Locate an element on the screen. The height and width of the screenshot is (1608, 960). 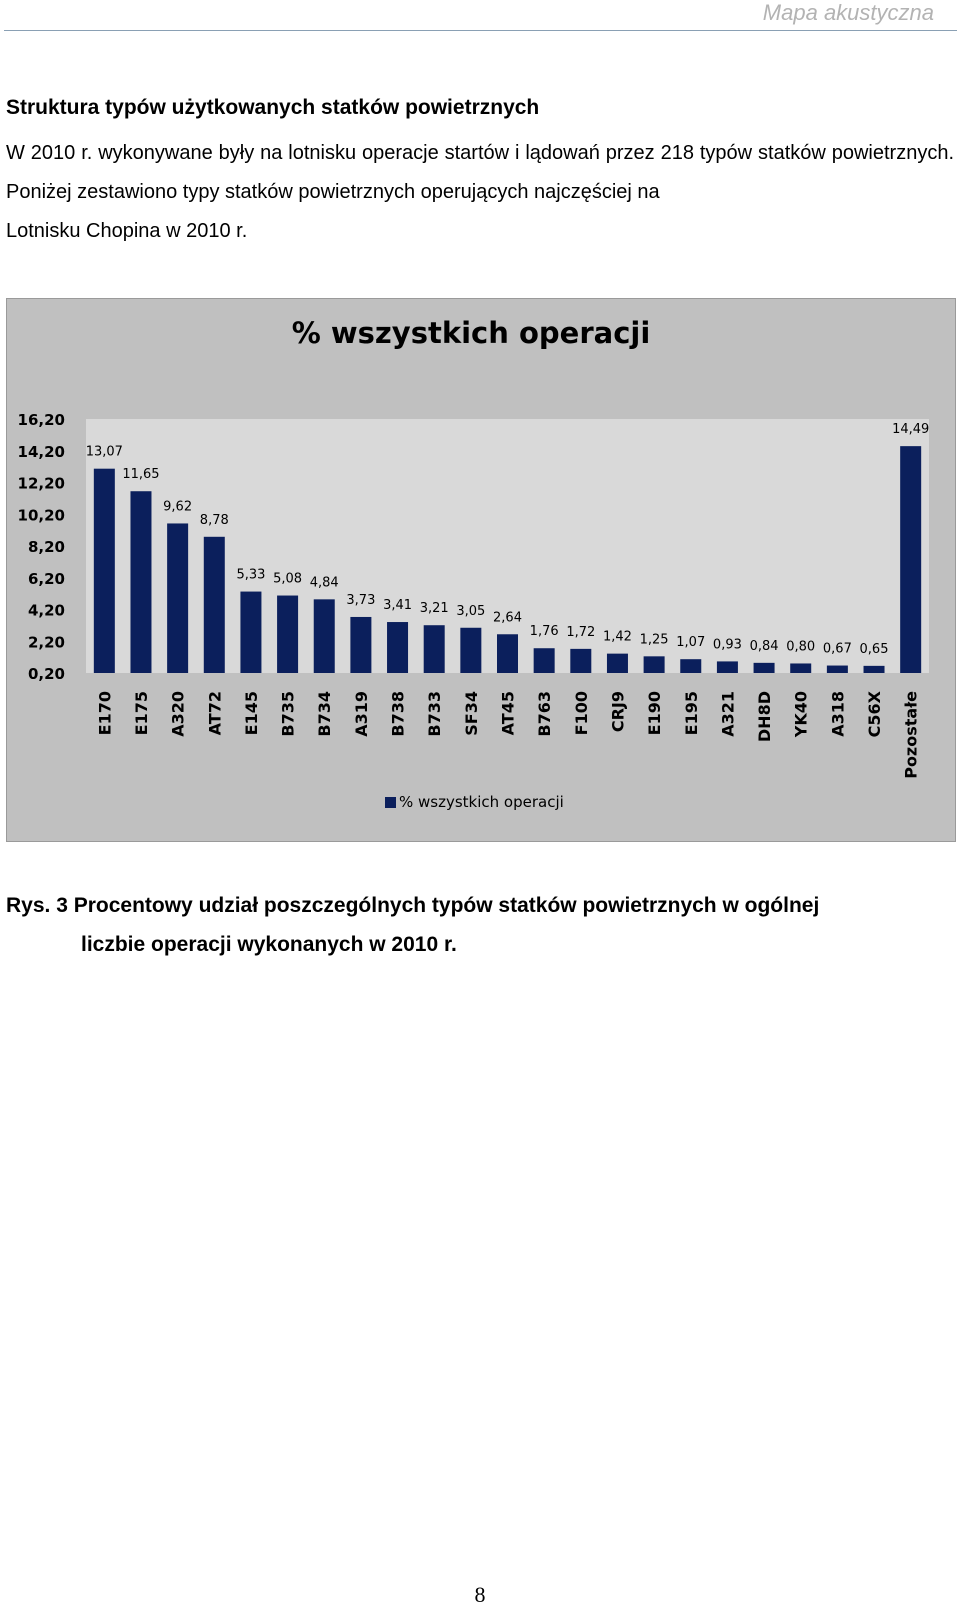
y-tick-label: 10,20 is located at coordinates (41, 515).